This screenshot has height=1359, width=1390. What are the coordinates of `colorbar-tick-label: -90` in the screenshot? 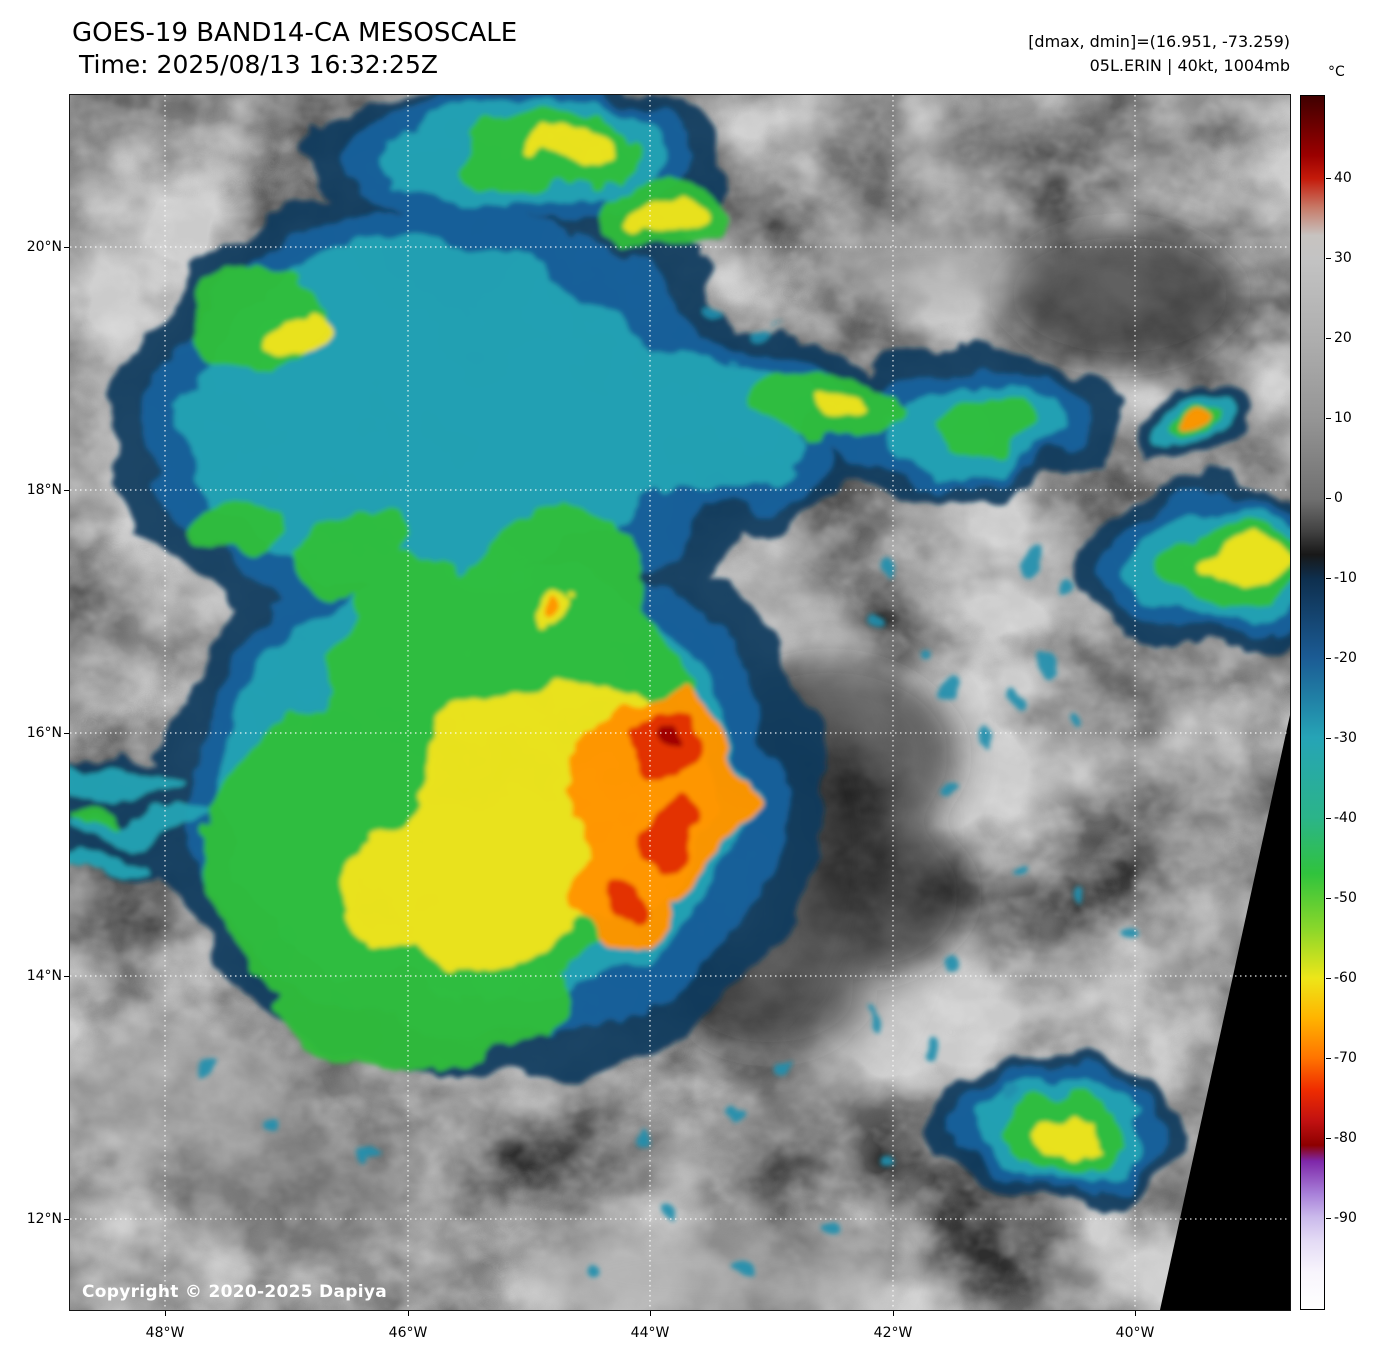 It's located at (1345, 1218).